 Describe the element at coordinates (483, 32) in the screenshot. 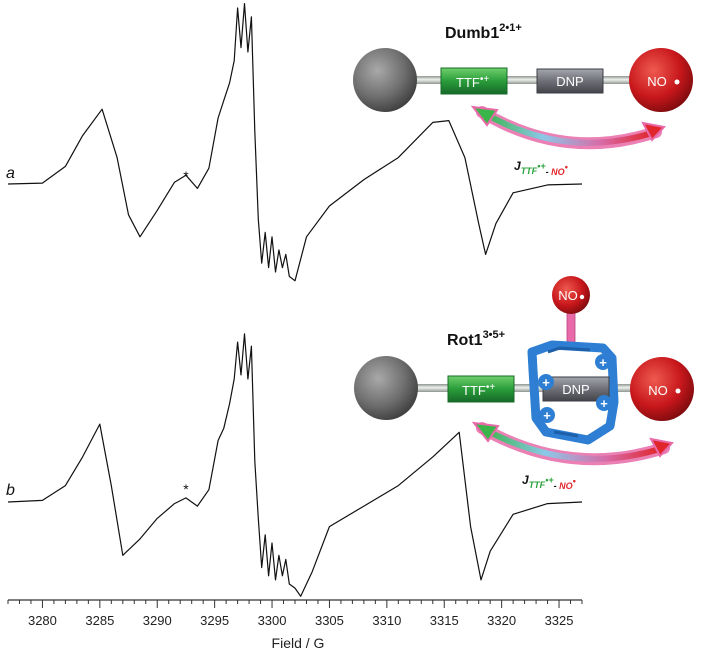

I see `dumbbell-title: Dumb12•1+` at that location.